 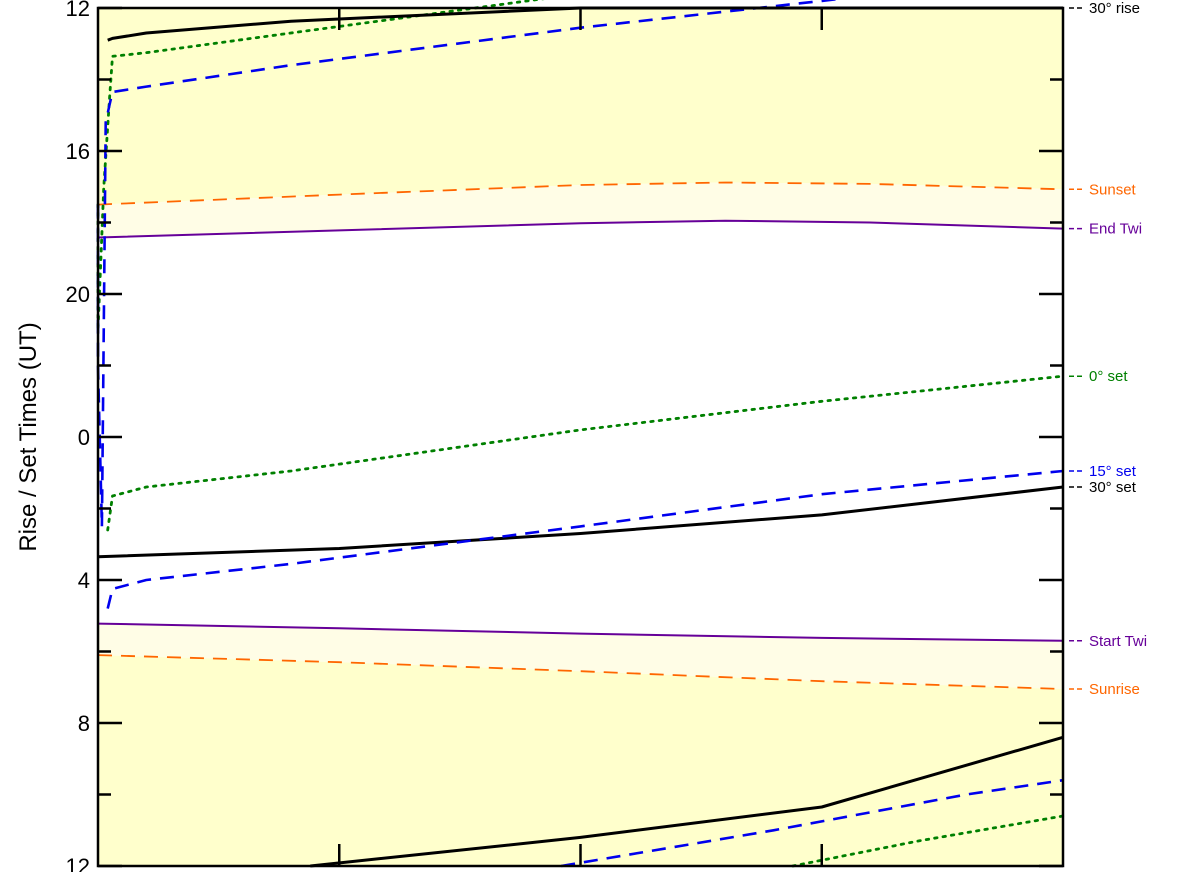 I want to click on y-tick-label: 8, so click(x=84, y=723).